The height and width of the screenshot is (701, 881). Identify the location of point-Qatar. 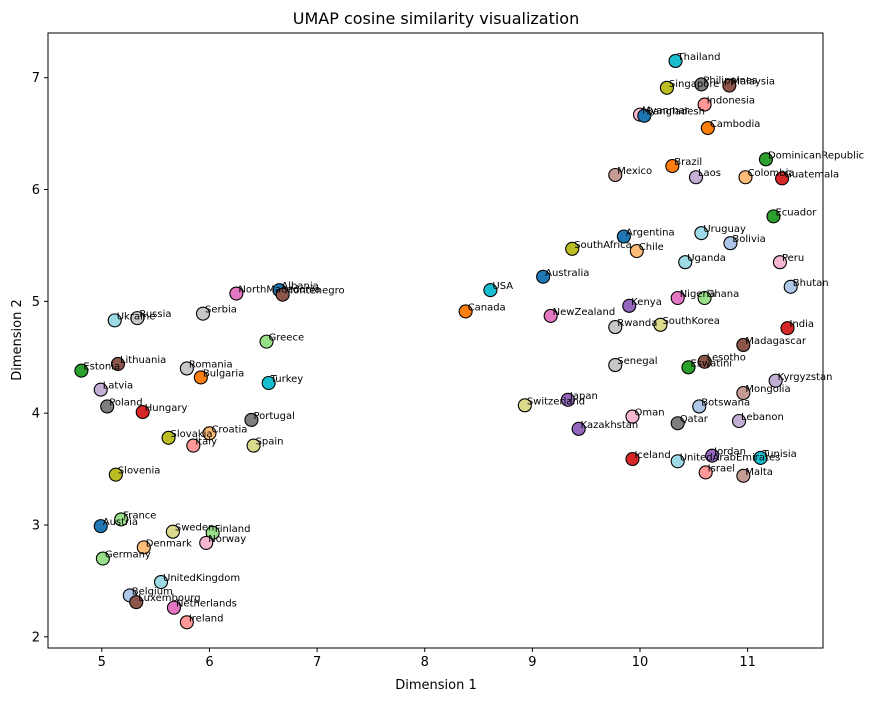
(677, 423).